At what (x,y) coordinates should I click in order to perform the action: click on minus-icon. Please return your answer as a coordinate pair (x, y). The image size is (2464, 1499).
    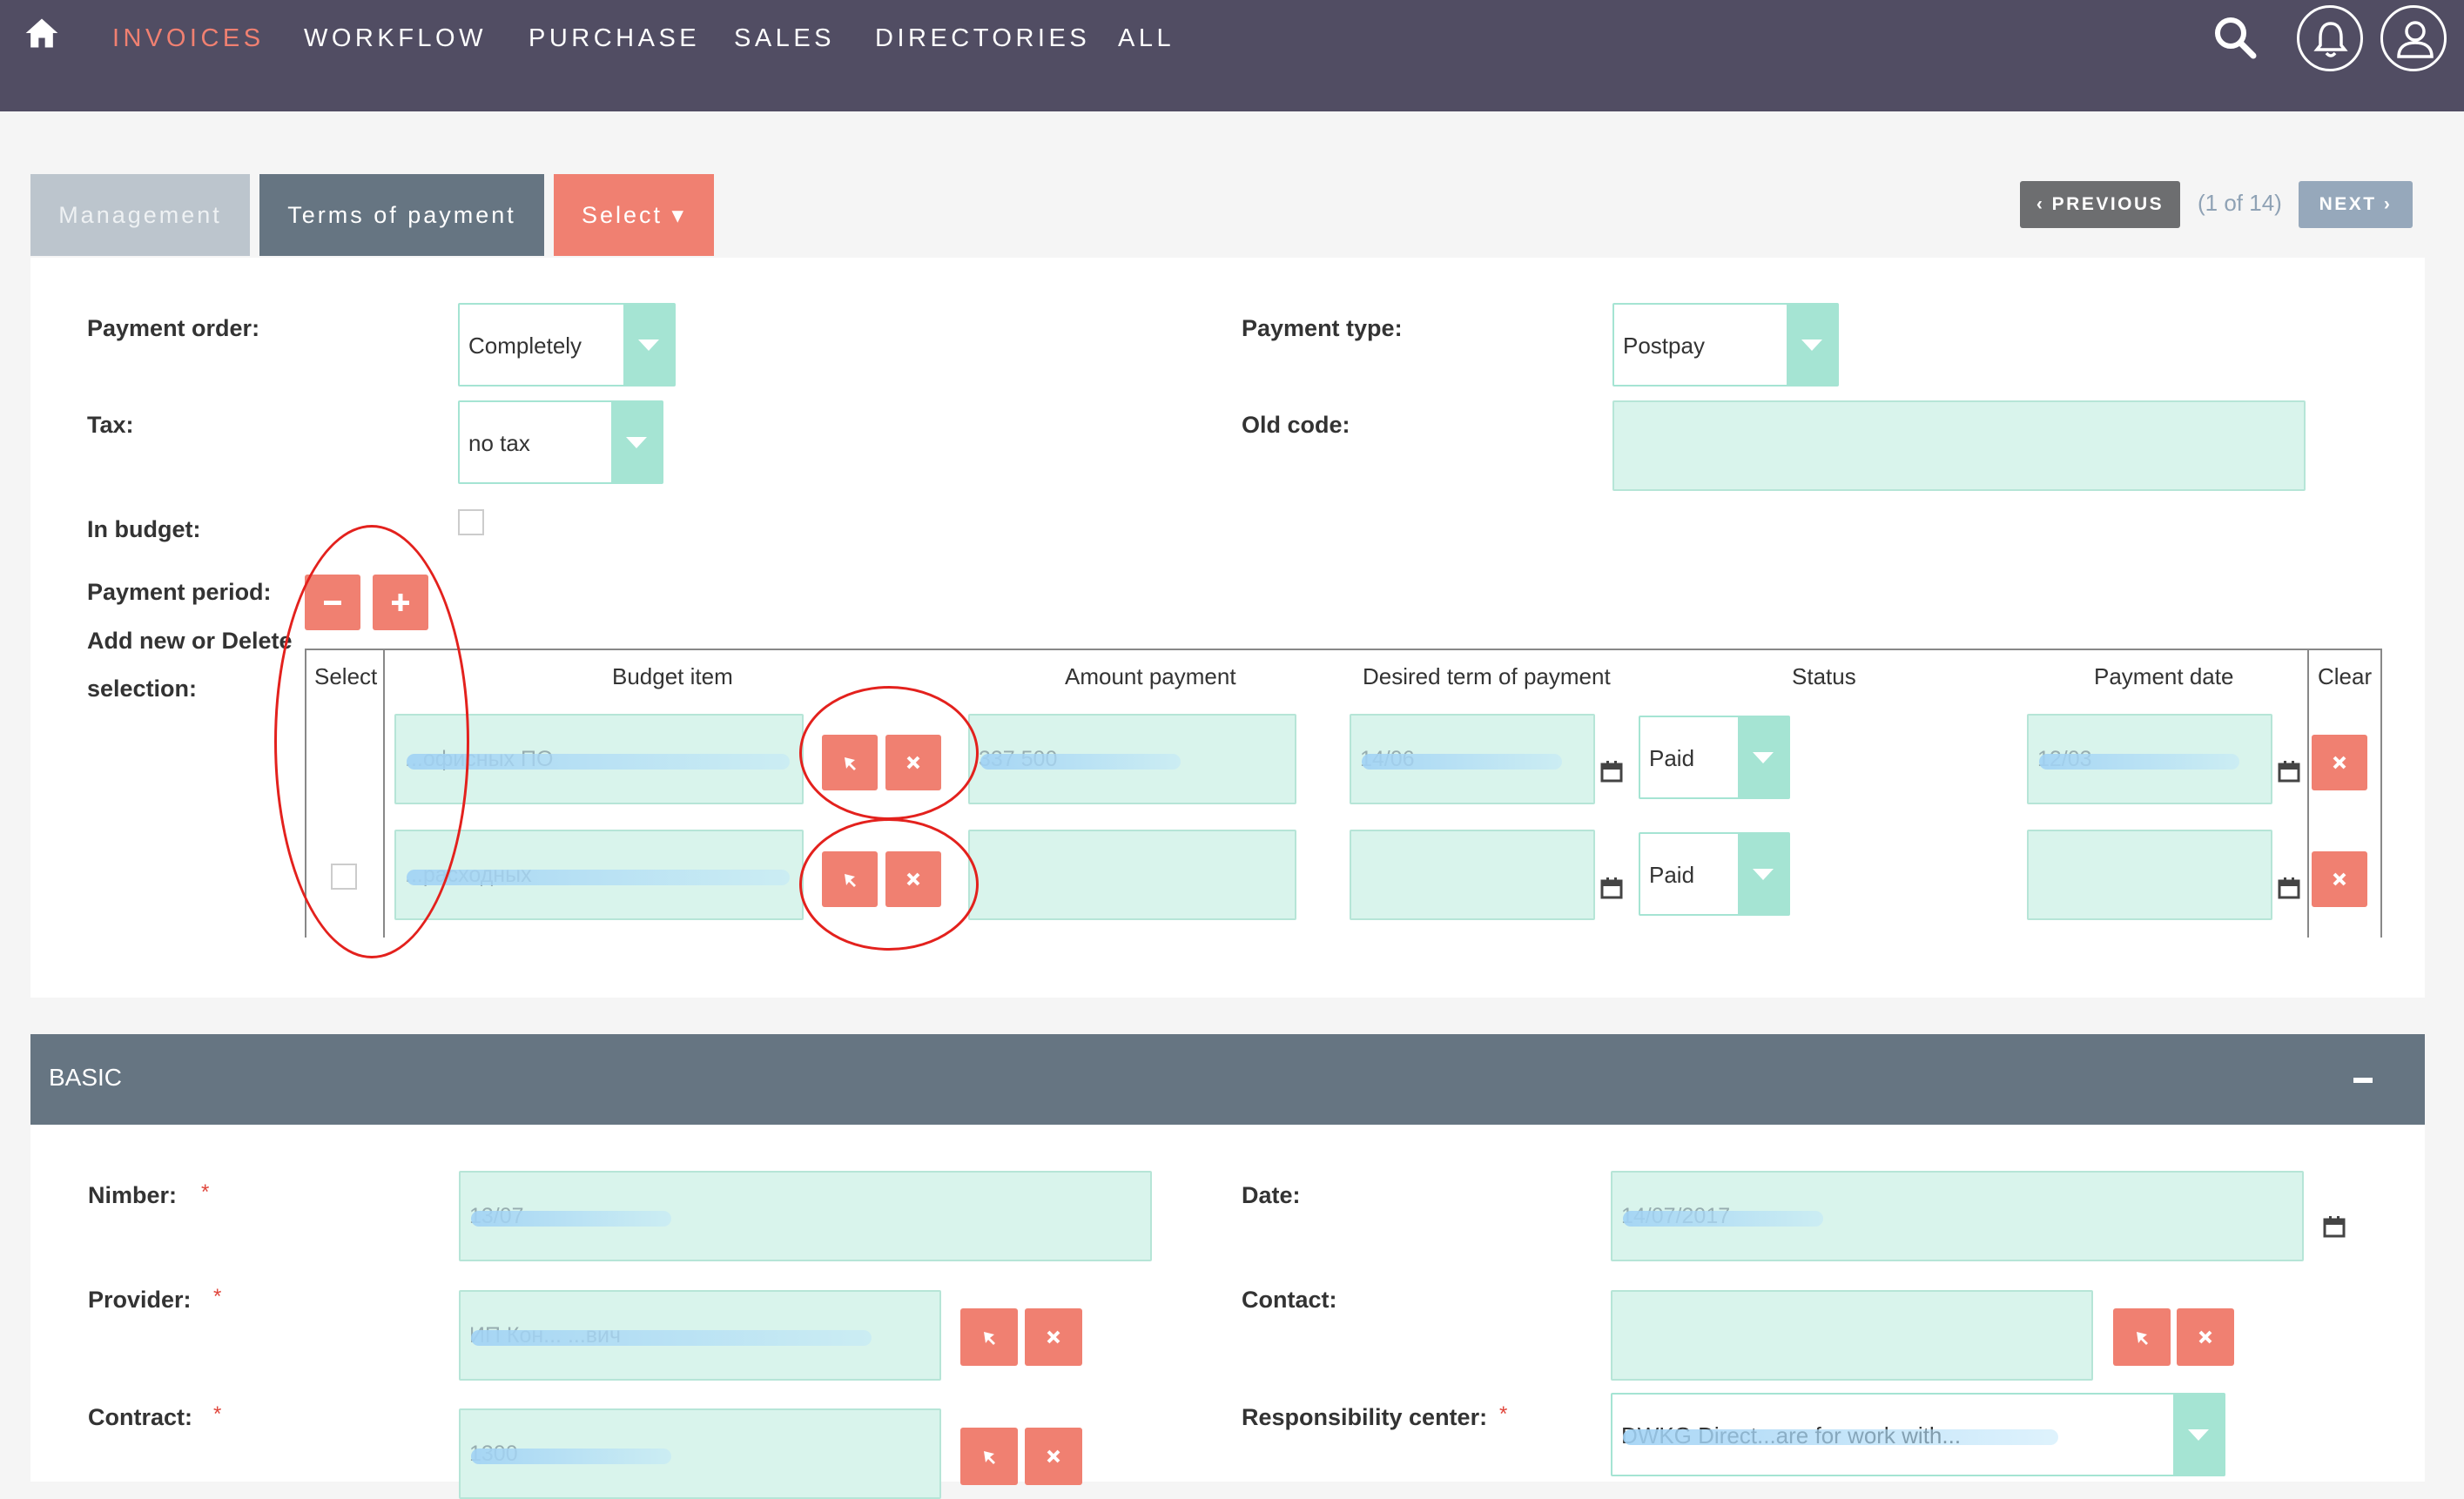
    Looking at the image, I should click on (332, 603).